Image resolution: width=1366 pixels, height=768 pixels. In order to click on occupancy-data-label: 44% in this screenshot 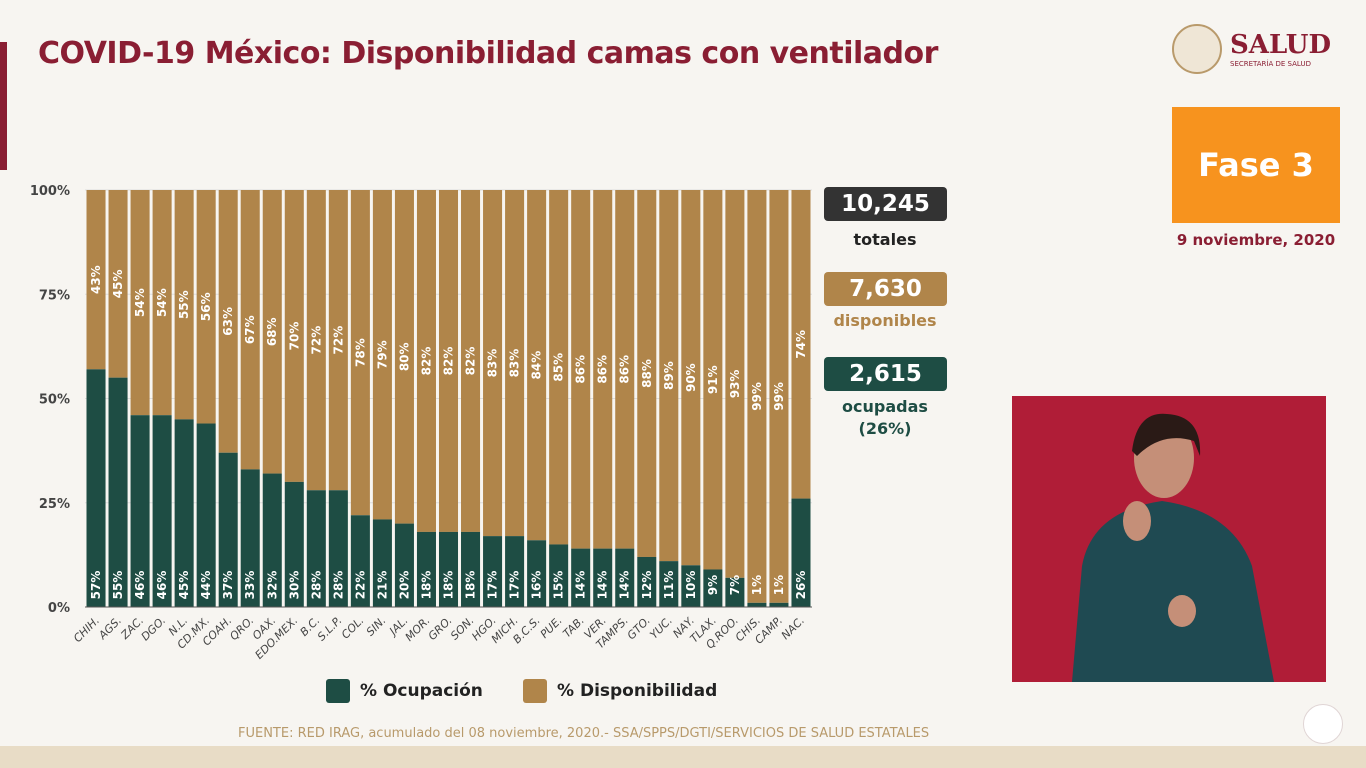, I will do `click(206, 585)`.